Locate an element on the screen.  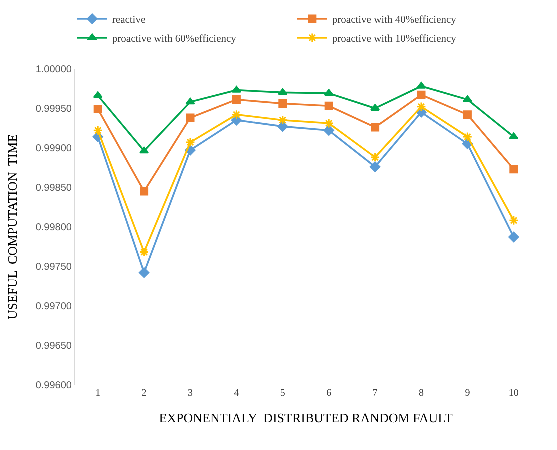
x-tick-label: 2 is located at coordinates (144, 393).